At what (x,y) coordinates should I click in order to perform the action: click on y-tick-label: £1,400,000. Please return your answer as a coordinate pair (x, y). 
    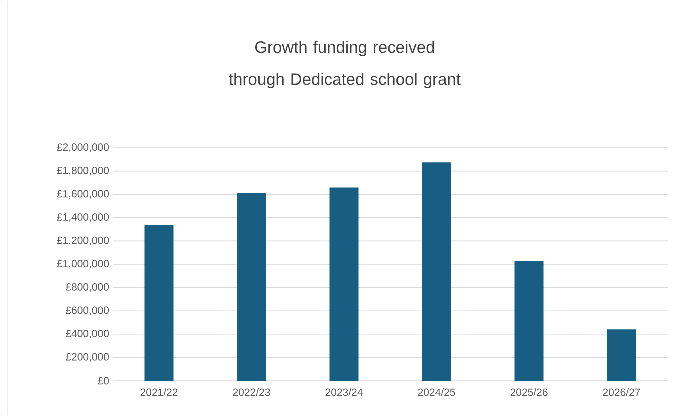
    Looking at the image, I should click on (83, 218).